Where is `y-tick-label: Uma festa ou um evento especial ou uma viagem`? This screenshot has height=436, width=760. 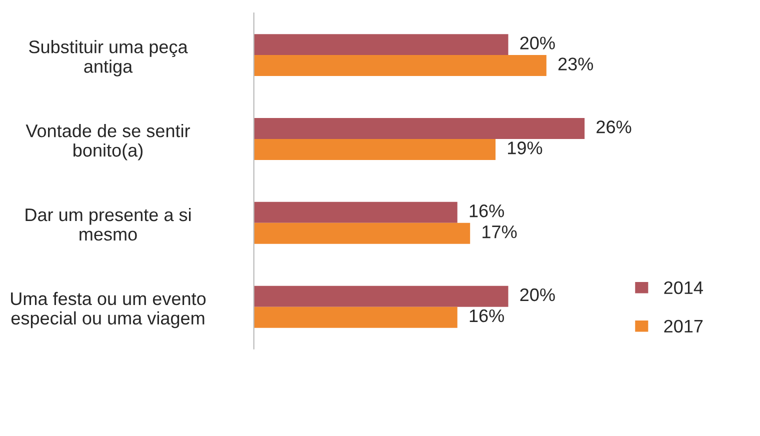
y-tick-label: Uma festa ou um evento especial ou uma viagem is located at coordinates (108, 310).